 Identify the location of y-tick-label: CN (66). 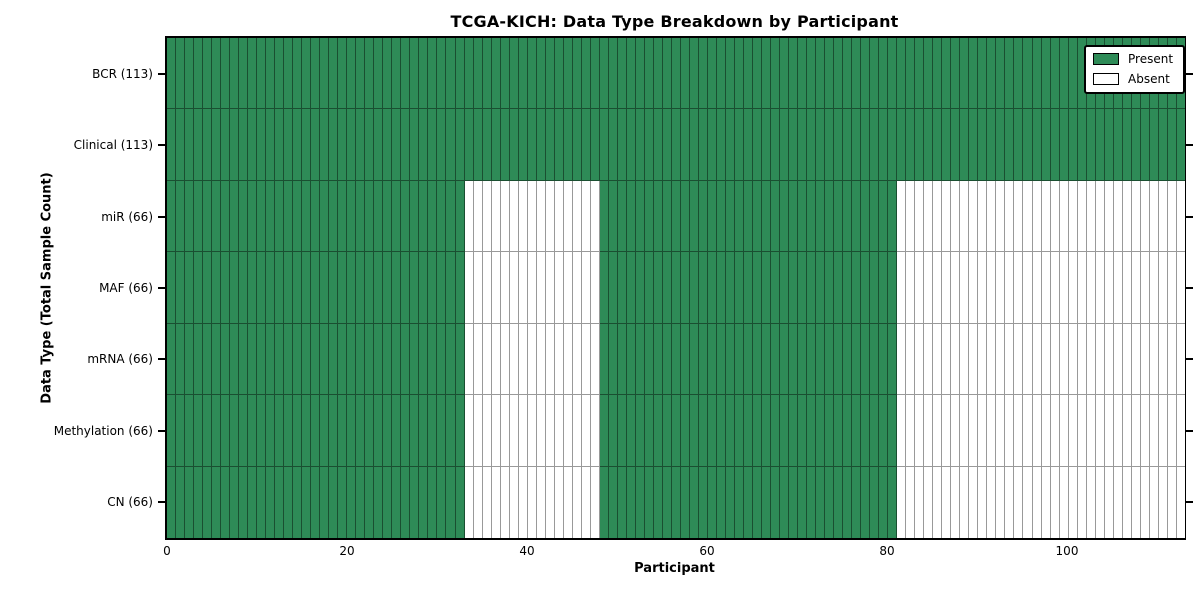
(130, 502).